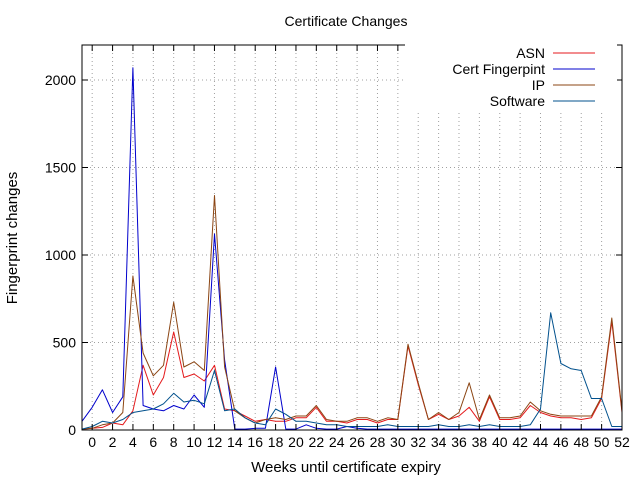 This screenshot has width=640, height=480. I want to click on y-tick-label: 2000, so click(60, 80).